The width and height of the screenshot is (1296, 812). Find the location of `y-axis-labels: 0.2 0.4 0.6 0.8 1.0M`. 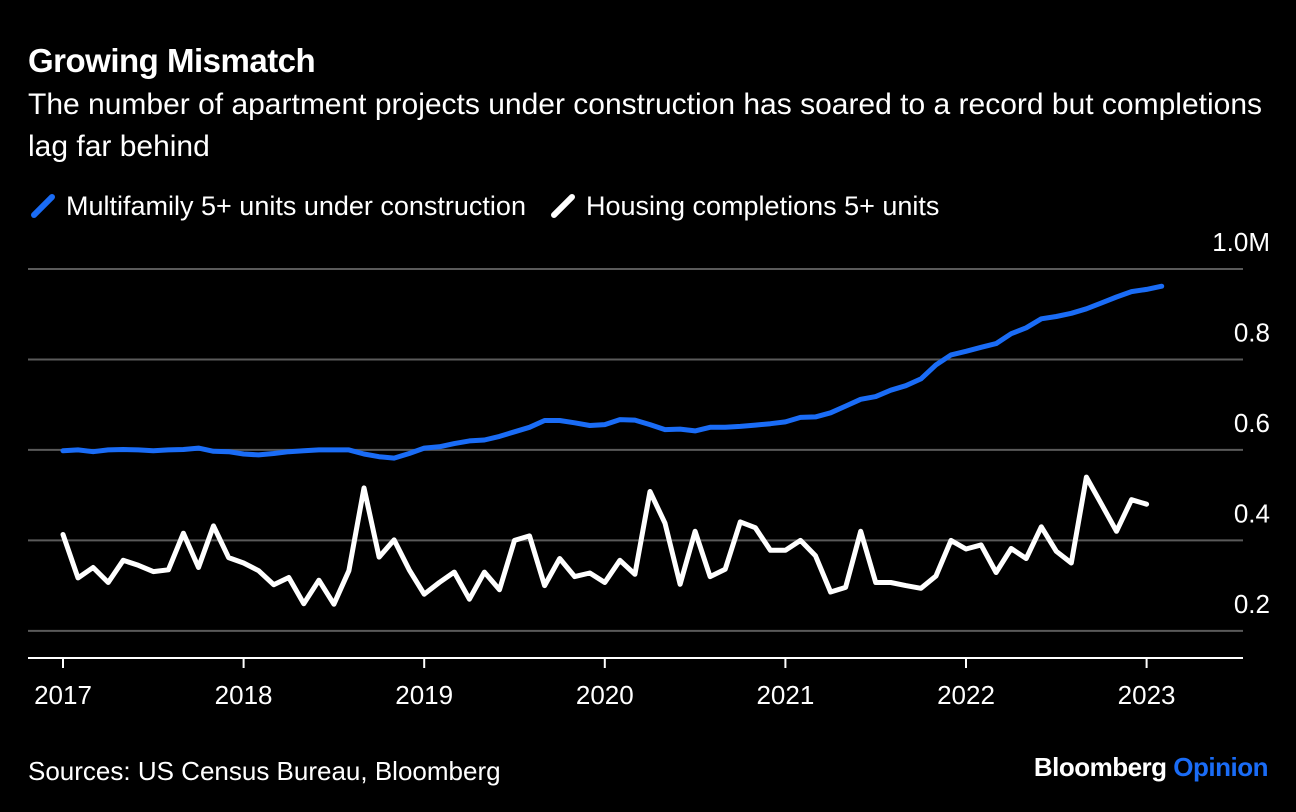

y-axis-labels: 0.2 0.4 0.6 0.8 1.0M is located at coordinates (1241, 423).